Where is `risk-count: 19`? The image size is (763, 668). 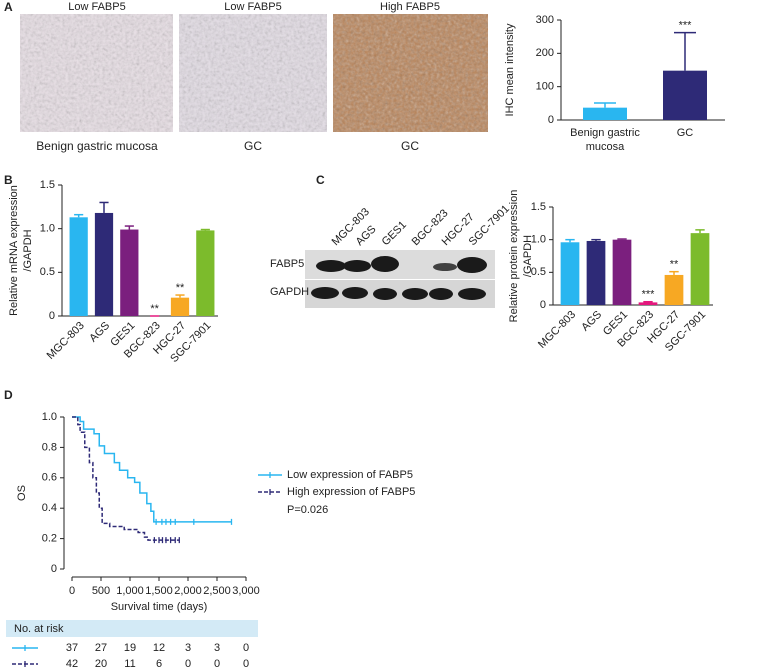 risk-count: 19 is located at coordinates (130, 648).